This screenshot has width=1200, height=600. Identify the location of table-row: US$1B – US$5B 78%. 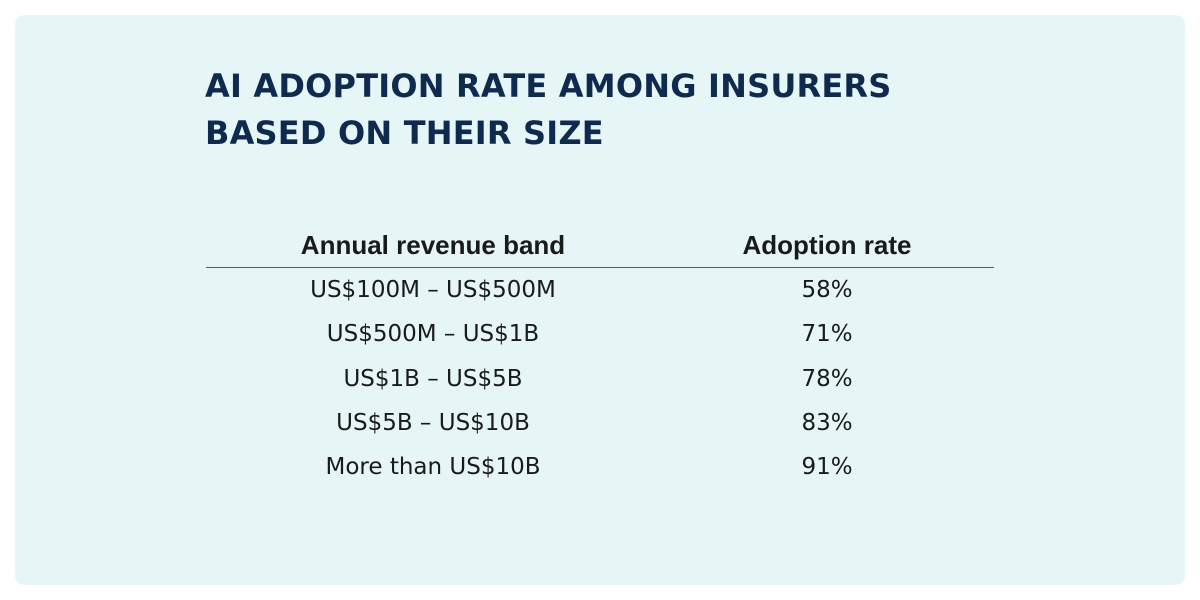
(600, 379).